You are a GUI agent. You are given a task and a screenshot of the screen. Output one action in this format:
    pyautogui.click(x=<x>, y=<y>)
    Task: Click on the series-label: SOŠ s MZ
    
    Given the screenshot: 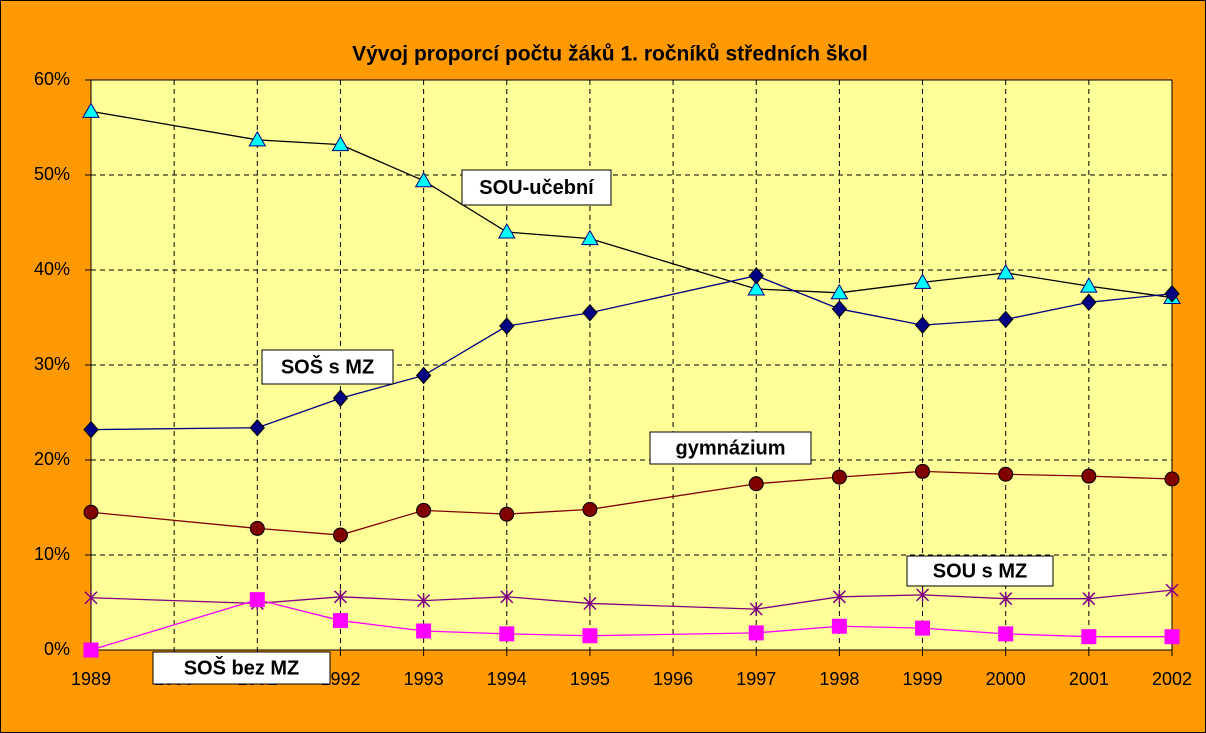 What is the action you would take?
    pyautogui.click(x=327, y=366)
    